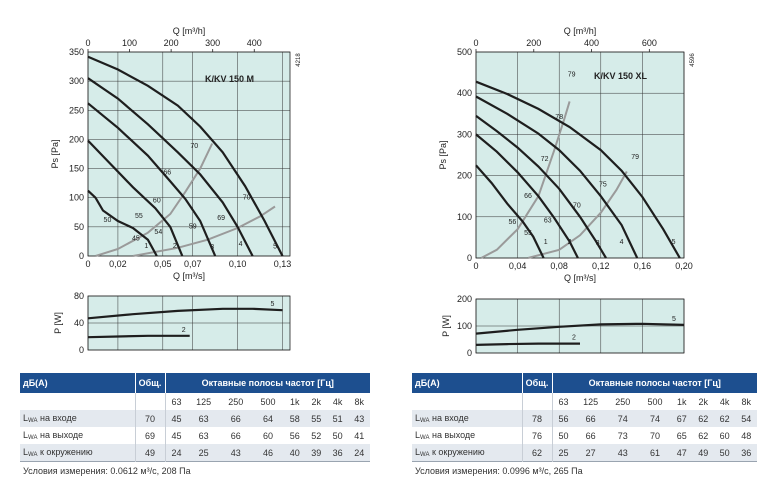 This screenshot has width=764, height=493. Describe the element at coordinates (537, 453) in the screenshot. I see `row-total: 62` at that location.